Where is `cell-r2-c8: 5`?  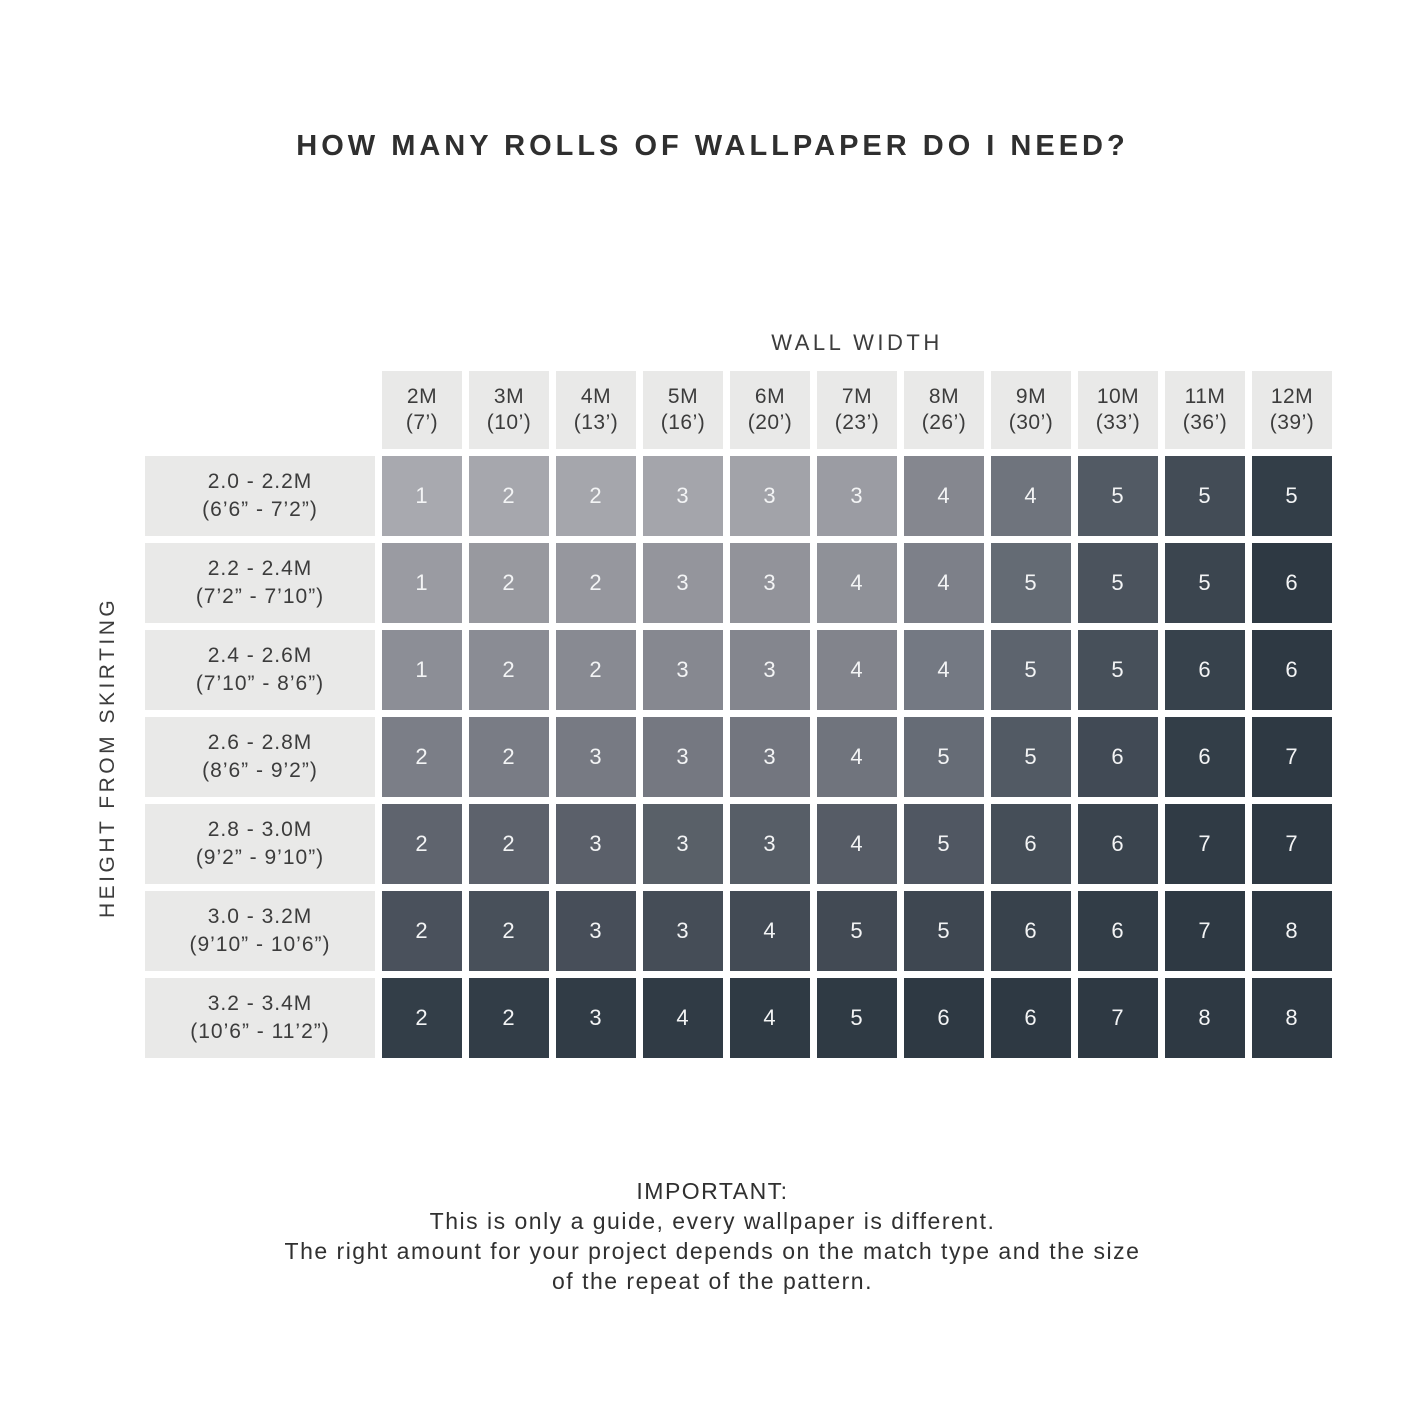
cell-r2-c8: 5 is located at coordinates (1031, 583).